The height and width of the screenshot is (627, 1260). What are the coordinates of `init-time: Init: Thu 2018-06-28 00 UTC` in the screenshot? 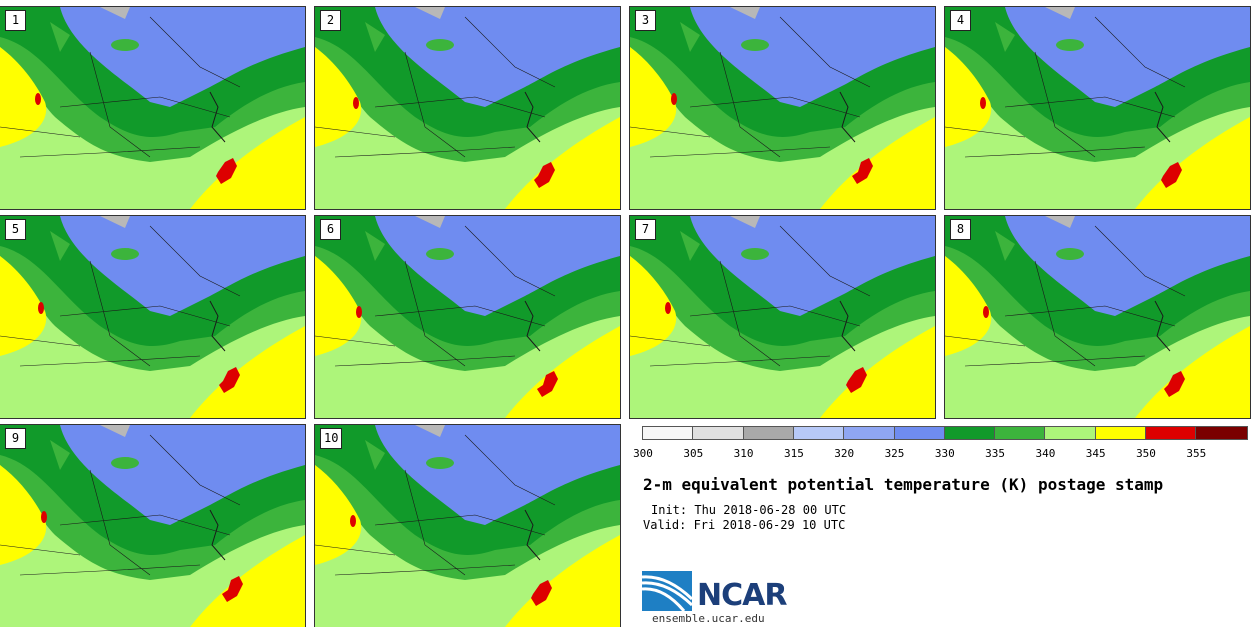 It's located at (749, 510).